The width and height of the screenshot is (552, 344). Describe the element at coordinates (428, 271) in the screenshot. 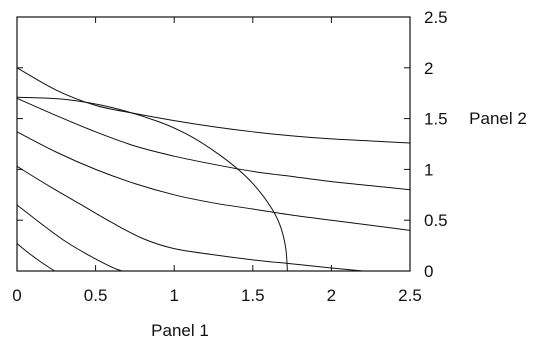

I see `y-tick-label: 0` at that location.